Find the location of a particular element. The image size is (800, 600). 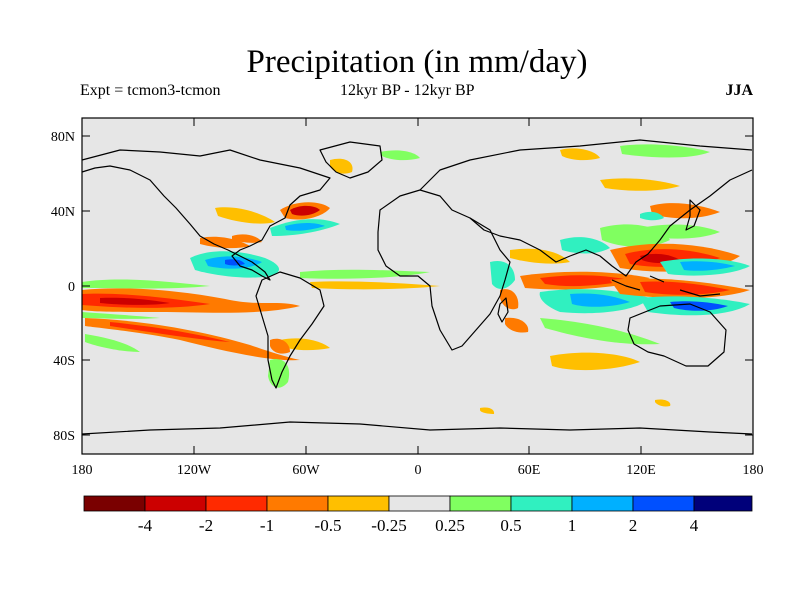

field-maritime-dry-core is located at coordinates (685, 288).